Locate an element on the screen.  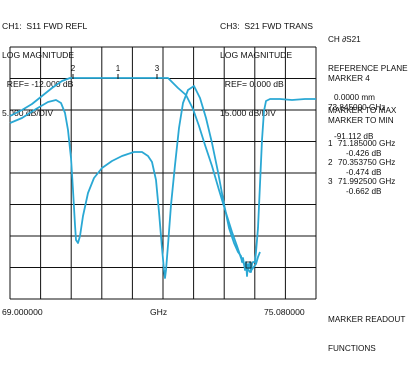
ch1-reference: REF= -12.000 dB is located at coordinates (38, 83).